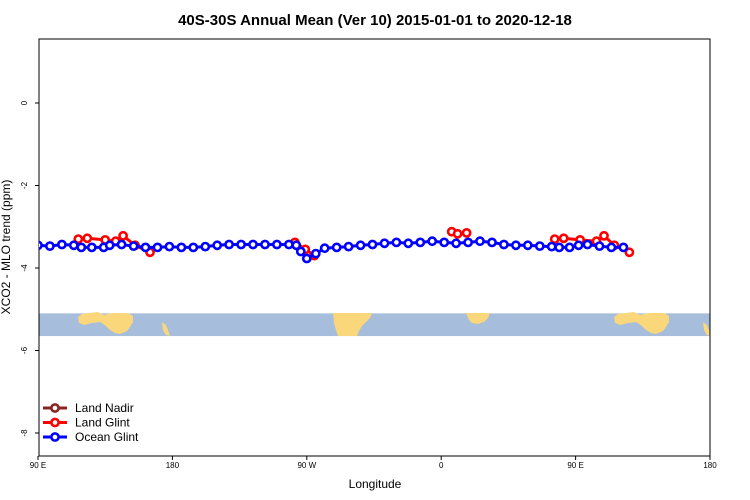 The width and height of the screenshot is (750, 500). What do you see at coordinates (24, 350) in the screenshot?
I see `y-tick-label: -6` at bounding box center [24, 350].